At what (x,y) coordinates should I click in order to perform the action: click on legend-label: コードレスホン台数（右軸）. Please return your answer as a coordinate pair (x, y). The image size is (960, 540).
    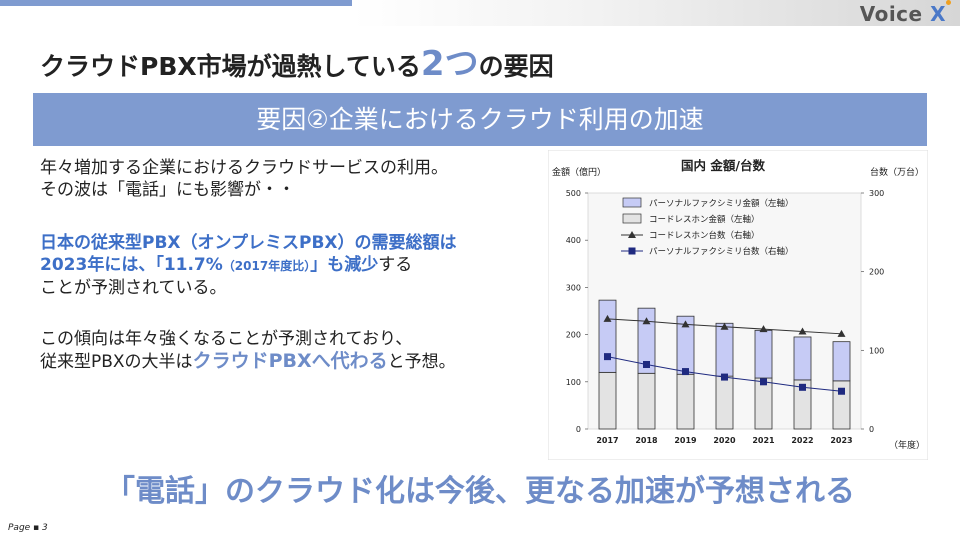
    Looking at the image, I should click on (704, 235).